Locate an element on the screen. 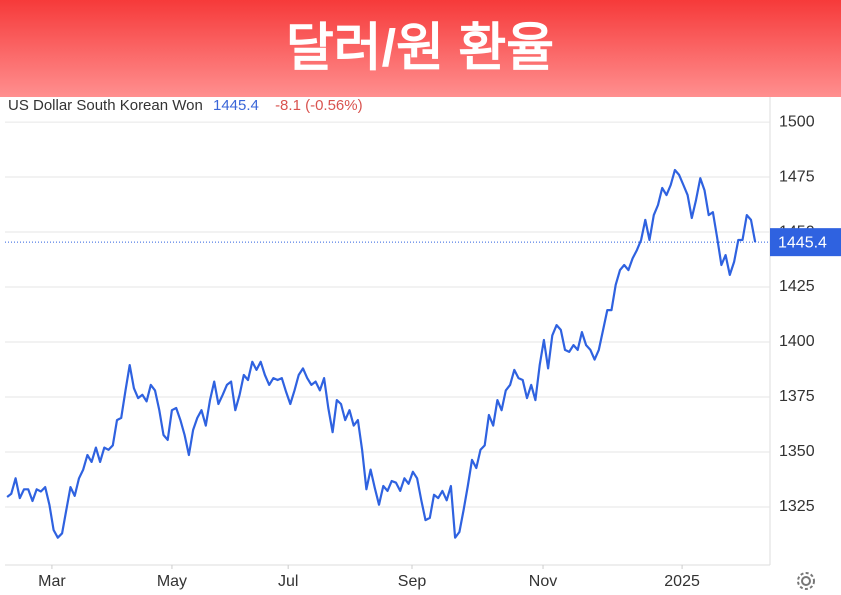 The height and width of the screenshot is (595, 841). y-tick-label: 1350 is located at coordinates (797, 451).